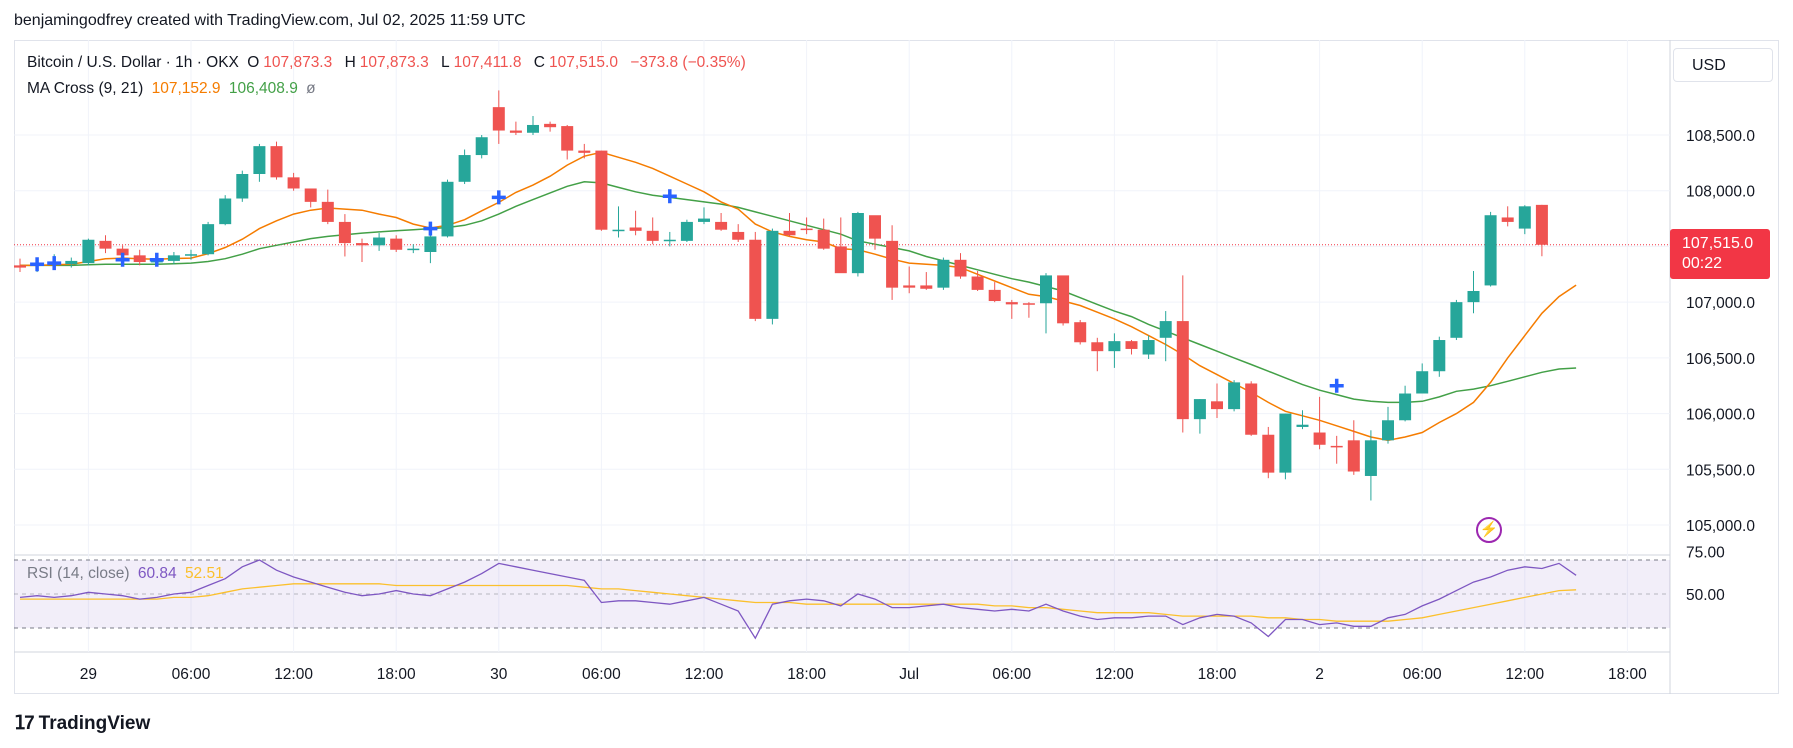 This screenshot has height=748, width=1793. What do you see at coordinates (24, 723) in the screenshot?
I see `tradingview-mark-icon: 𝟣7` at bounding box center [24, 723].